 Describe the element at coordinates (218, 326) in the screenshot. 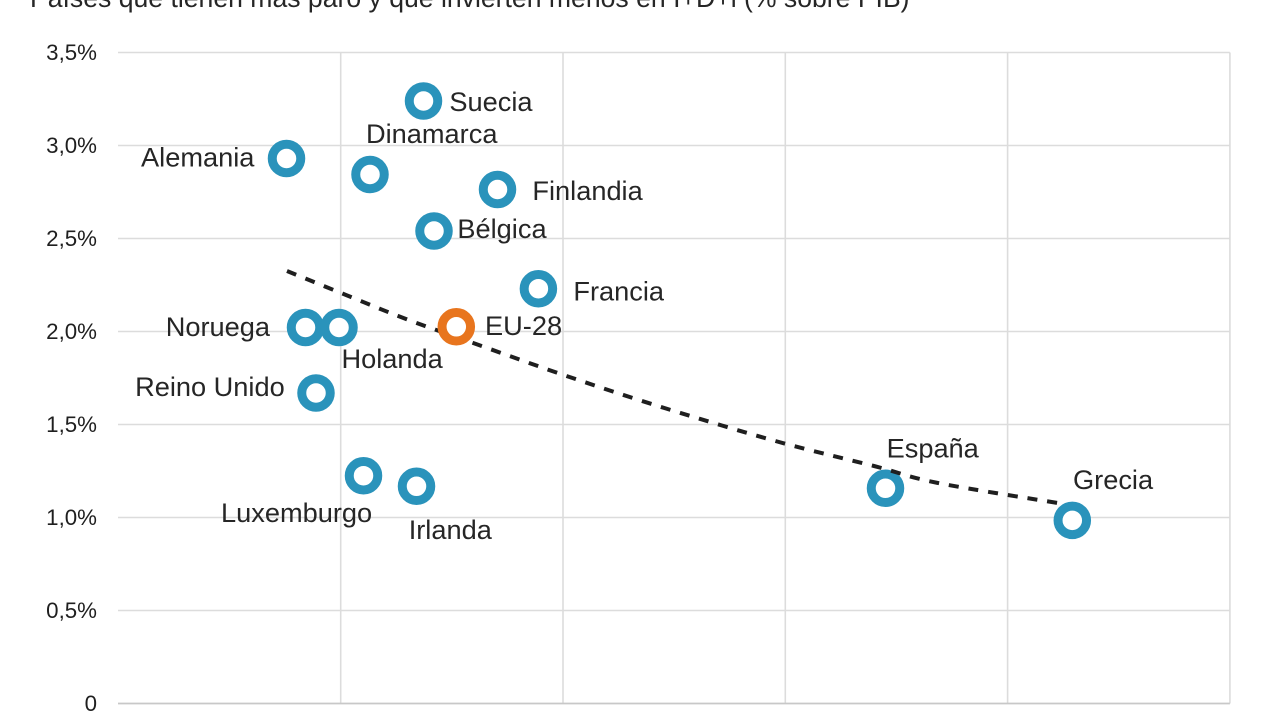

I see `svg-text: Noruega` at that location.